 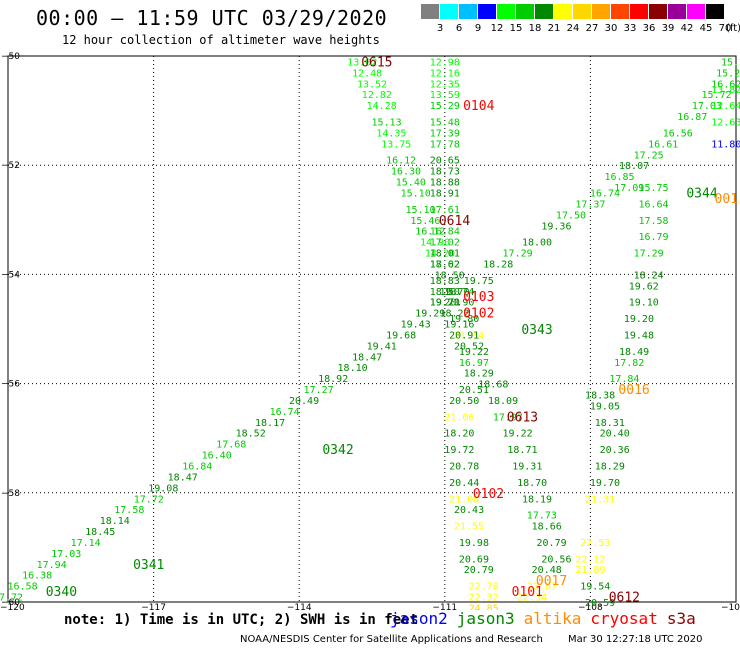 What do you see at coordinates (445, 84) in the screenshot?
I see `wave-height-point: 12.35` at bounding box center [445, 84].